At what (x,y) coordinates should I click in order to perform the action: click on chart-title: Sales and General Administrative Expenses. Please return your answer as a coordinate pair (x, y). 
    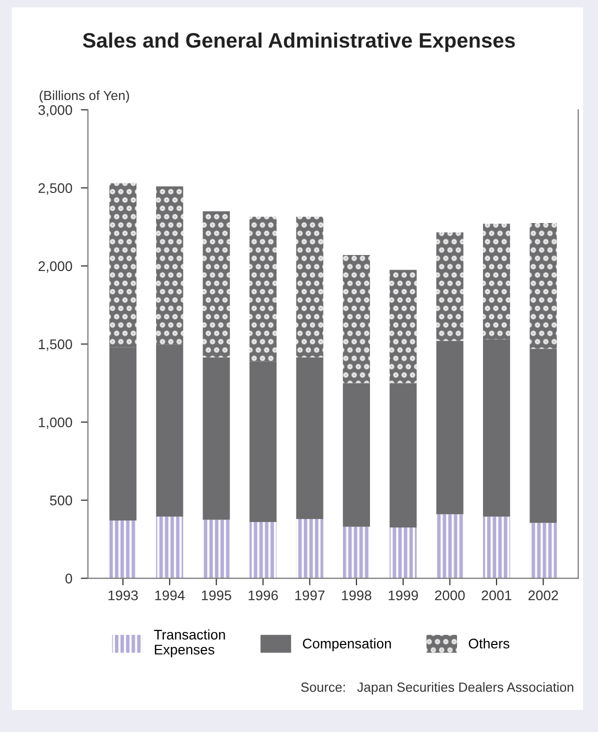
    Looking at the image, I should click on (298, 42).